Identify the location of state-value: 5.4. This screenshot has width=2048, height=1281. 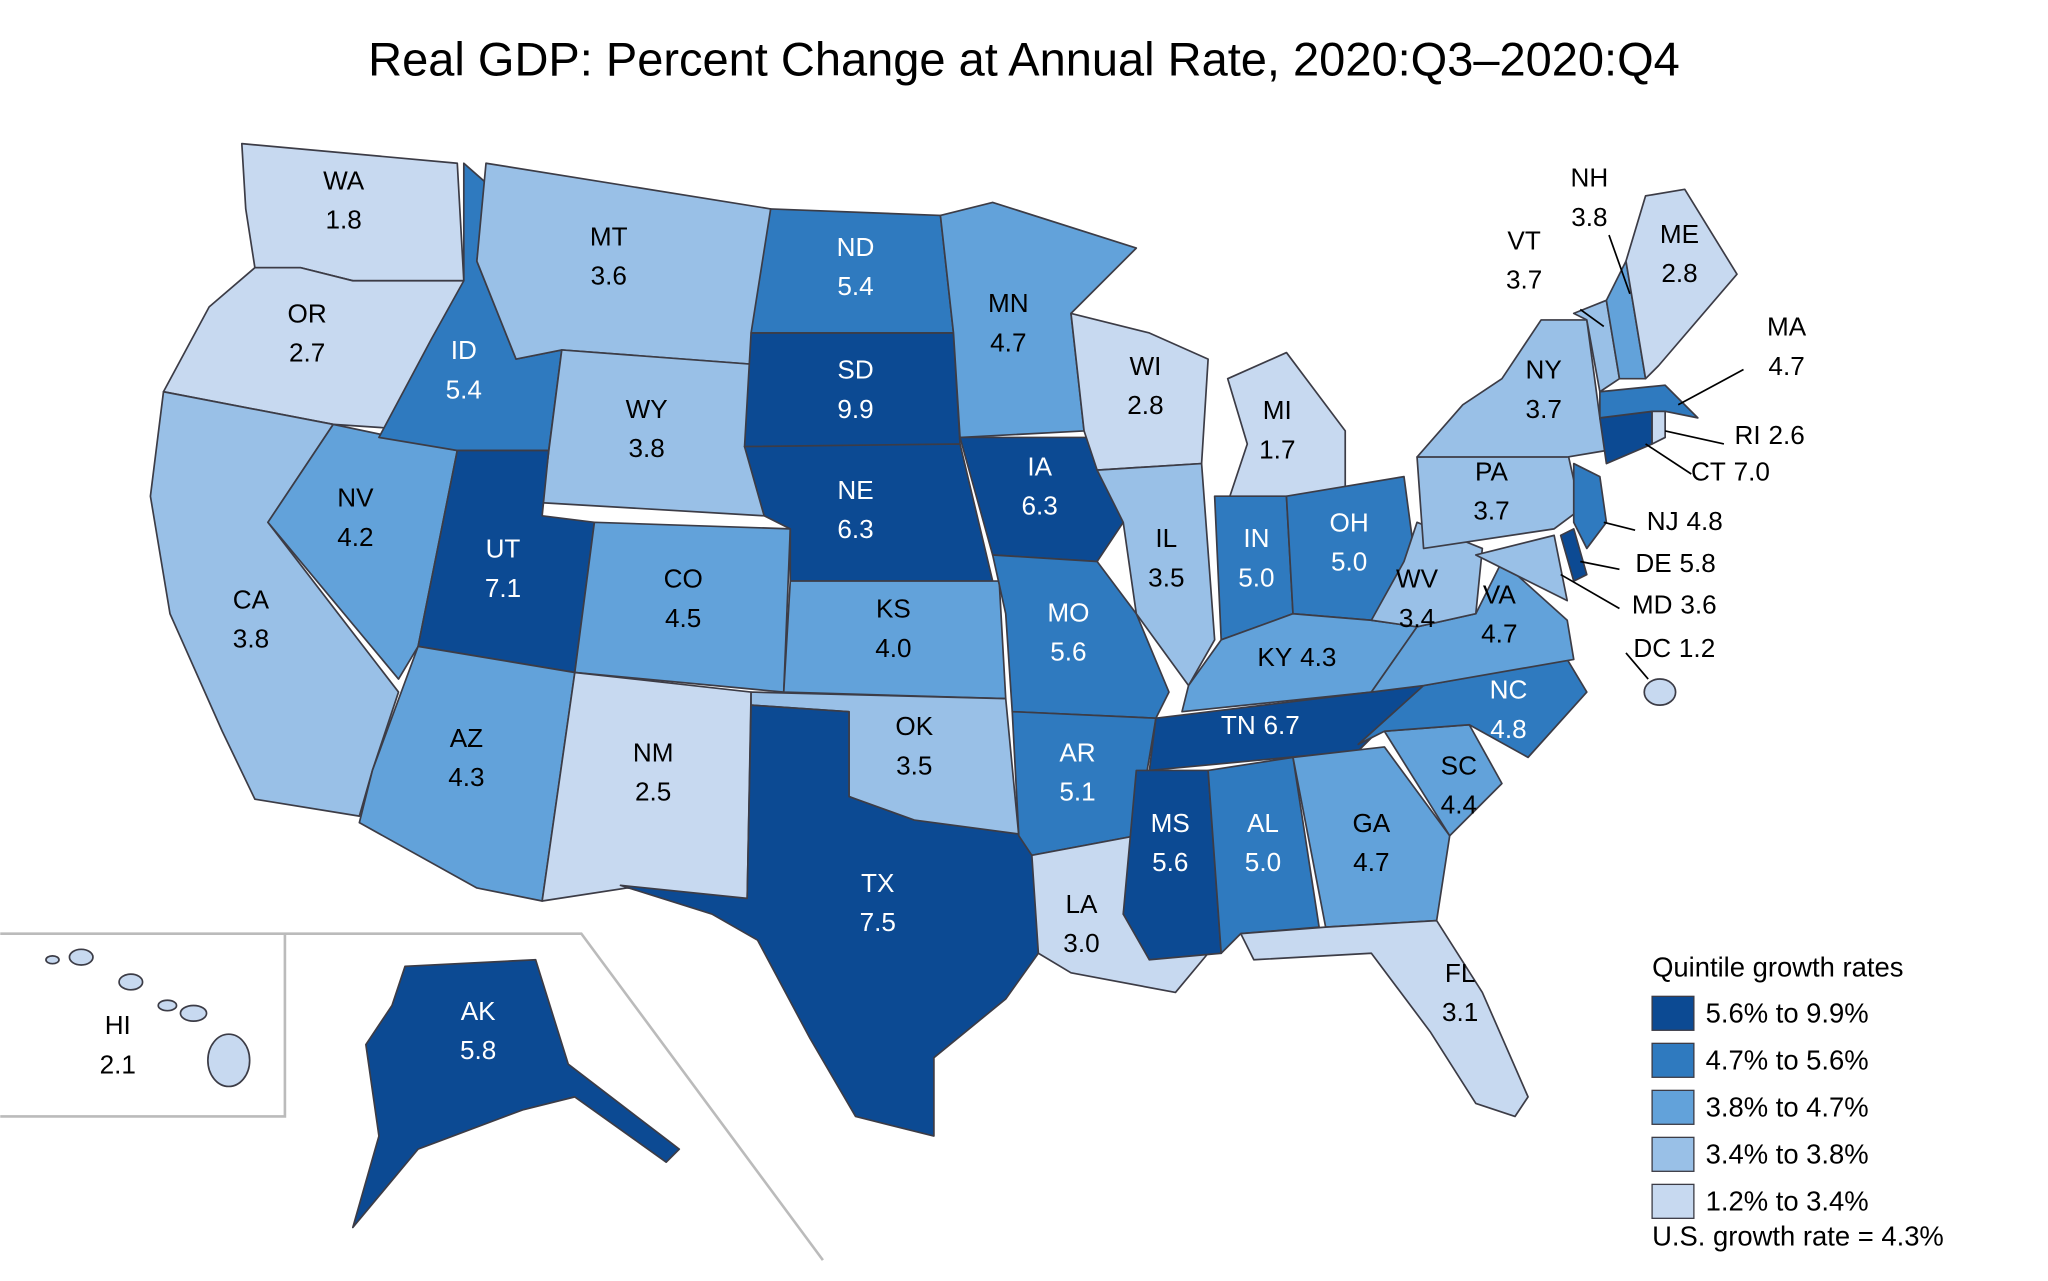
(464, 389).